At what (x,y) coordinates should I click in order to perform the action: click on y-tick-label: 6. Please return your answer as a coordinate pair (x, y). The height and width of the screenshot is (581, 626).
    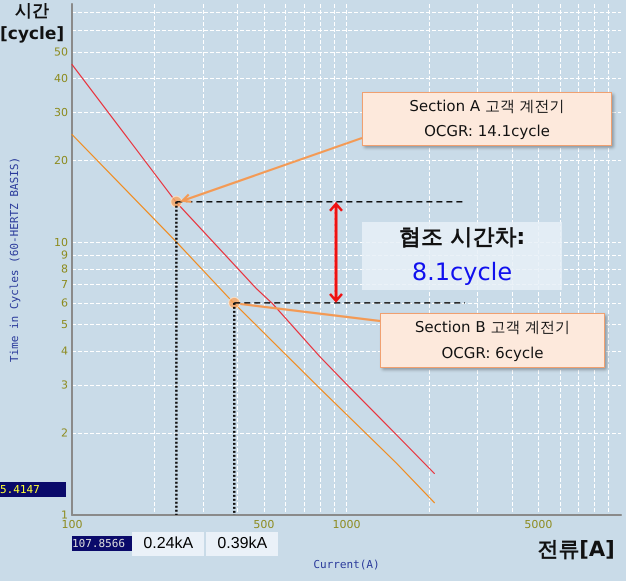
    Looking at the image, I should click on (64, 303).